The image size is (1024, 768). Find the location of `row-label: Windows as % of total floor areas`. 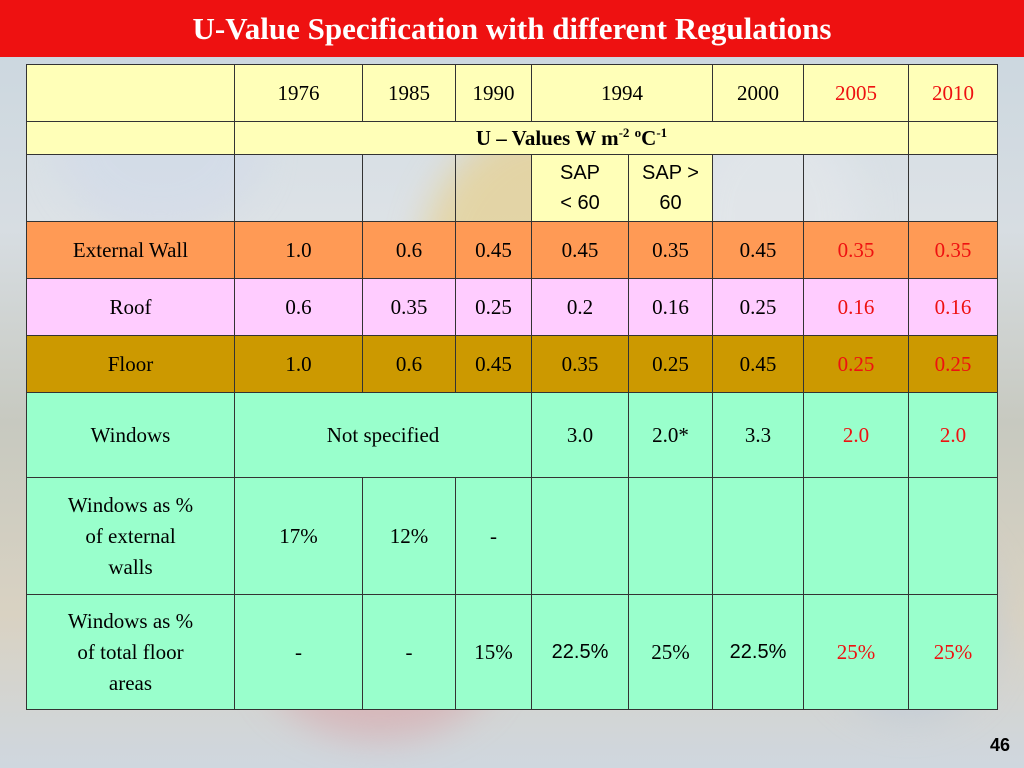

row-label: Windows as % of total floor areas is located at coordinates (130, 652).